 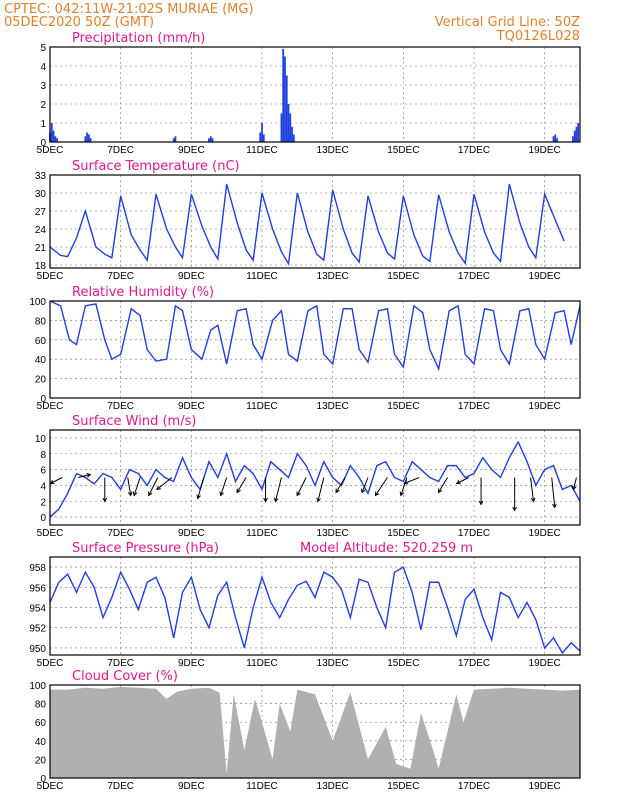 What do you see at coordinates (315, 349) in the screenshot?
I see `humidity-frame` at bounding box center [315, 349].